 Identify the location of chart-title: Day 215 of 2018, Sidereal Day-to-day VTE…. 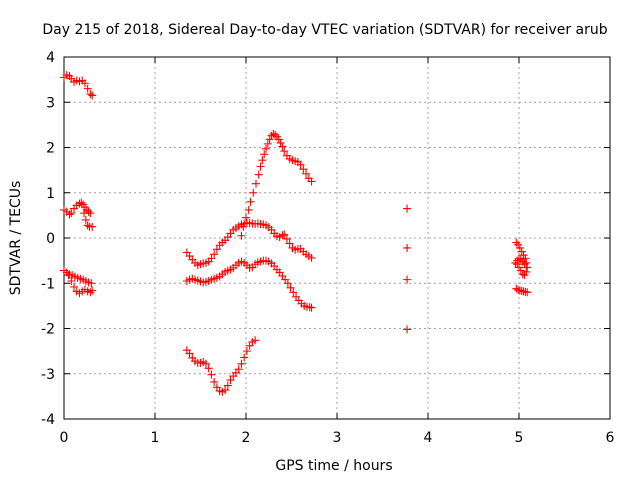
(324, 30).